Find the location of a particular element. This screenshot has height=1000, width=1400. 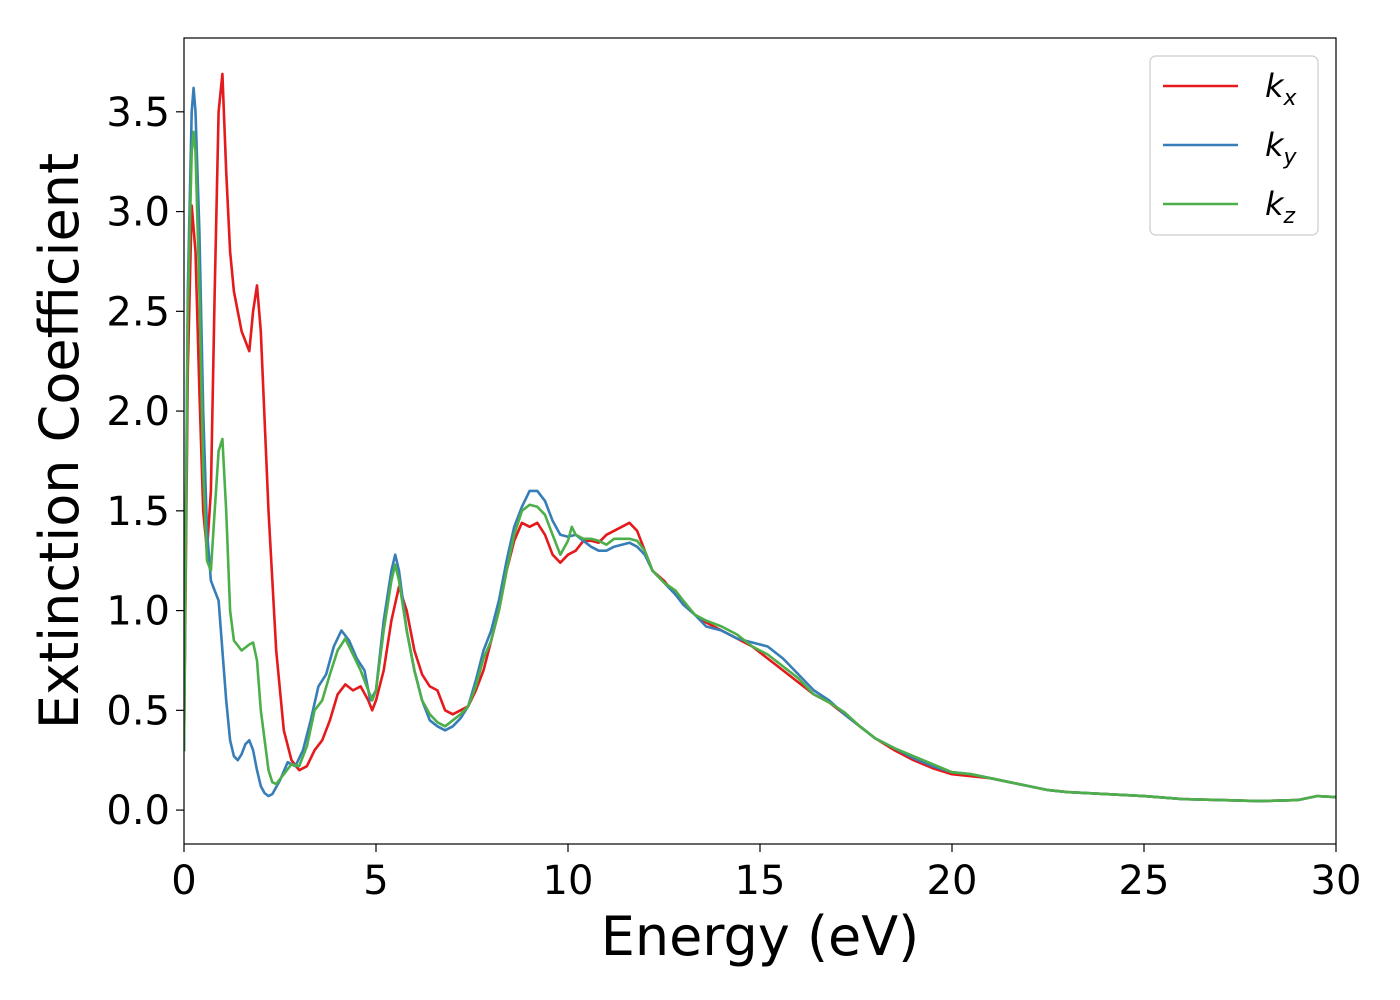

legend-label-kx: kx is located at coordinates (1281, 89).